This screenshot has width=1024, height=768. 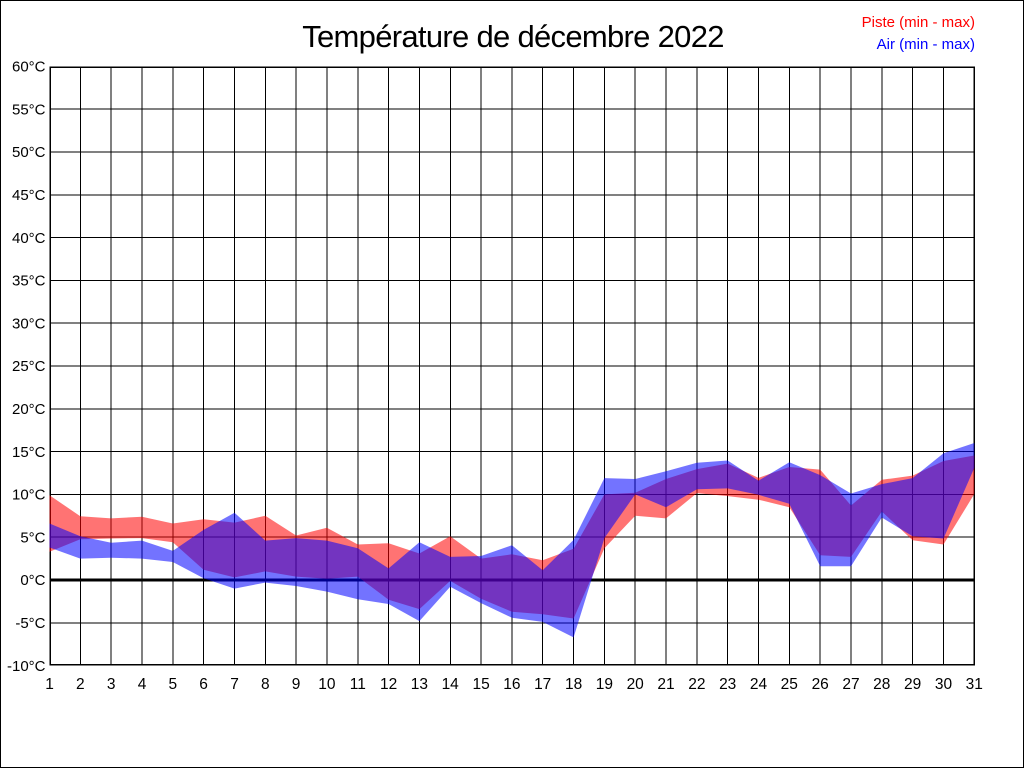 I want to click on svg-text: 12, so click(x=388, y=684).